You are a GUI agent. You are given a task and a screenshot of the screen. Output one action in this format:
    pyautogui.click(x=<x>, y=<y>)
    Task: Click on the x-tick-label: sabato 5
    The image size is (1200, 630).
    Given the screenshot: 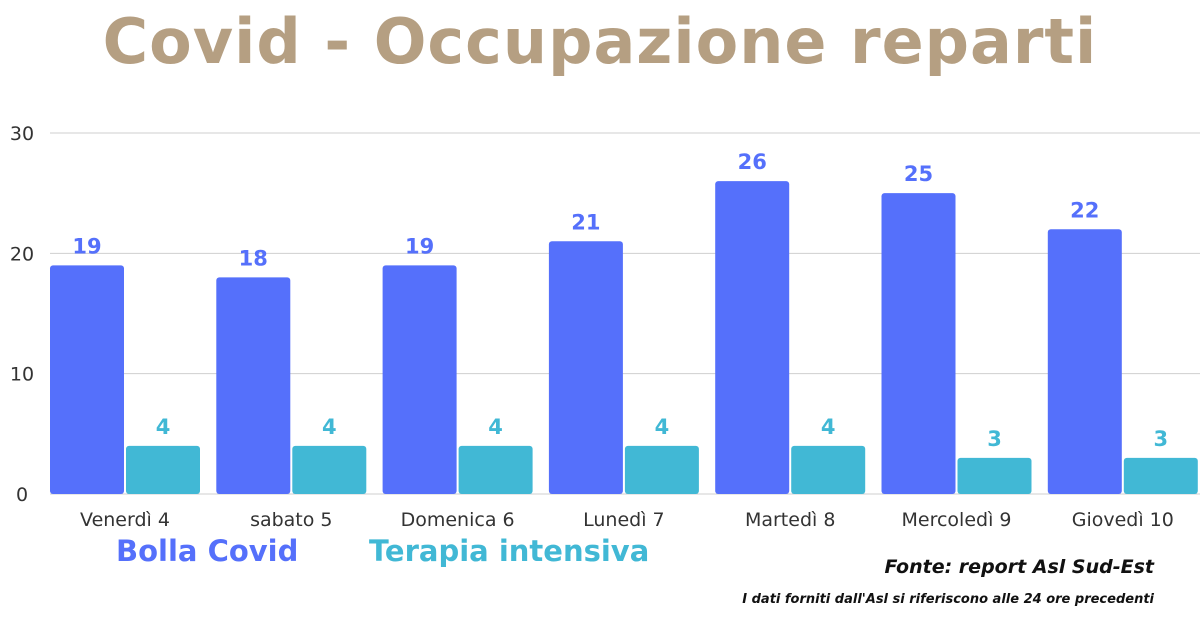 What is the action you would take?
    pyautogui.click(x=291, y=520)
    